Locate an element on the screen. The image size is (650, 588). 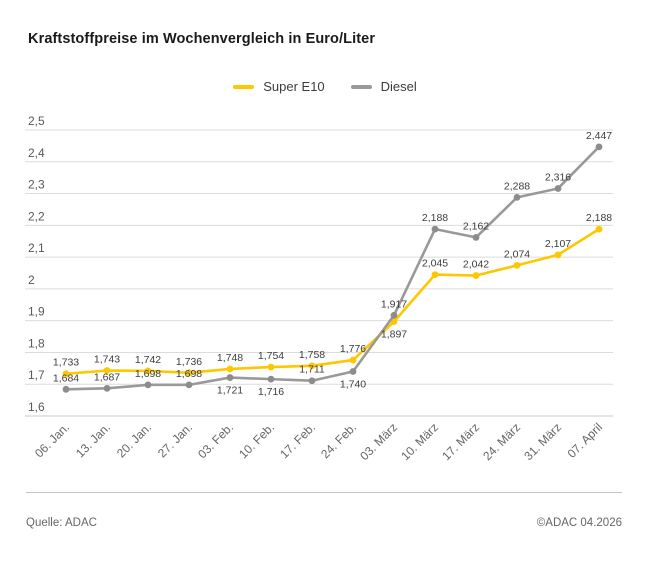
svg-text: 1,758 is located at coordinates (312, 355).